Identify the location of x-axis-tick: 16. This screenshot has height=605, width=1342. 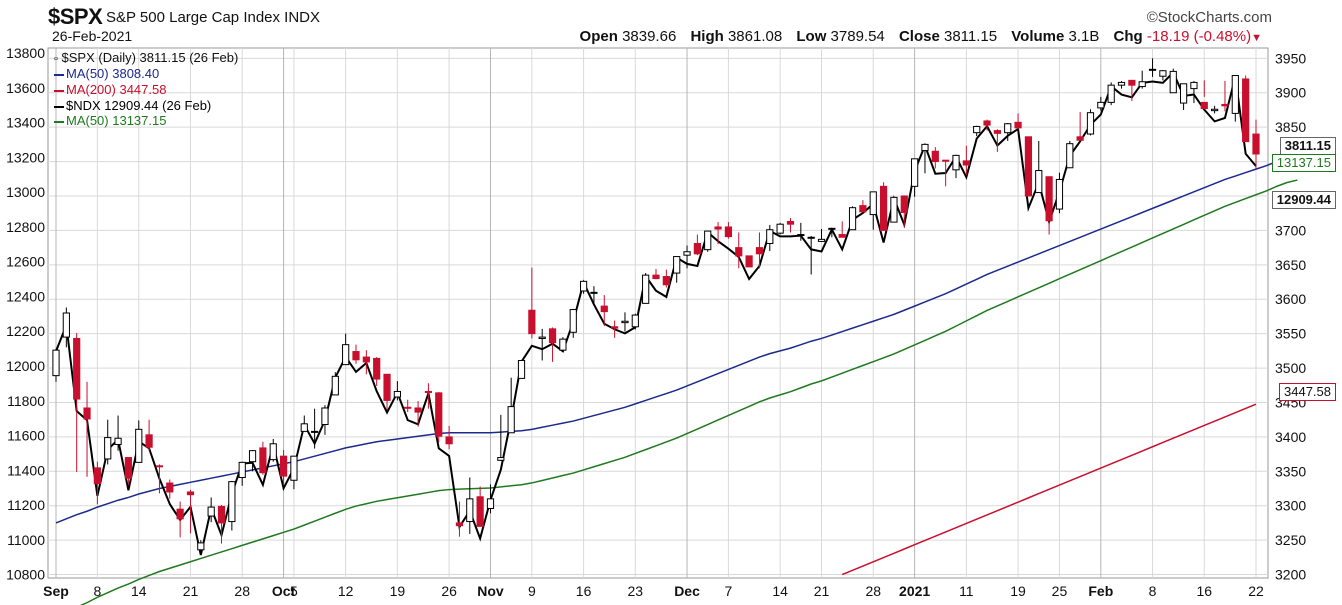
(1204, 591).